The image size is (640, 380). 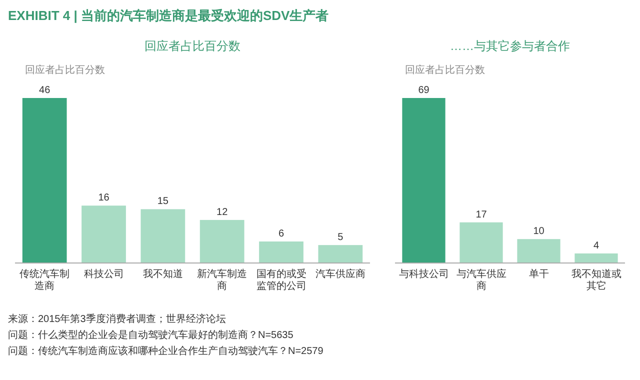 I want to click on x-tick-label: 与科技公司, so click(x=423, y=274).